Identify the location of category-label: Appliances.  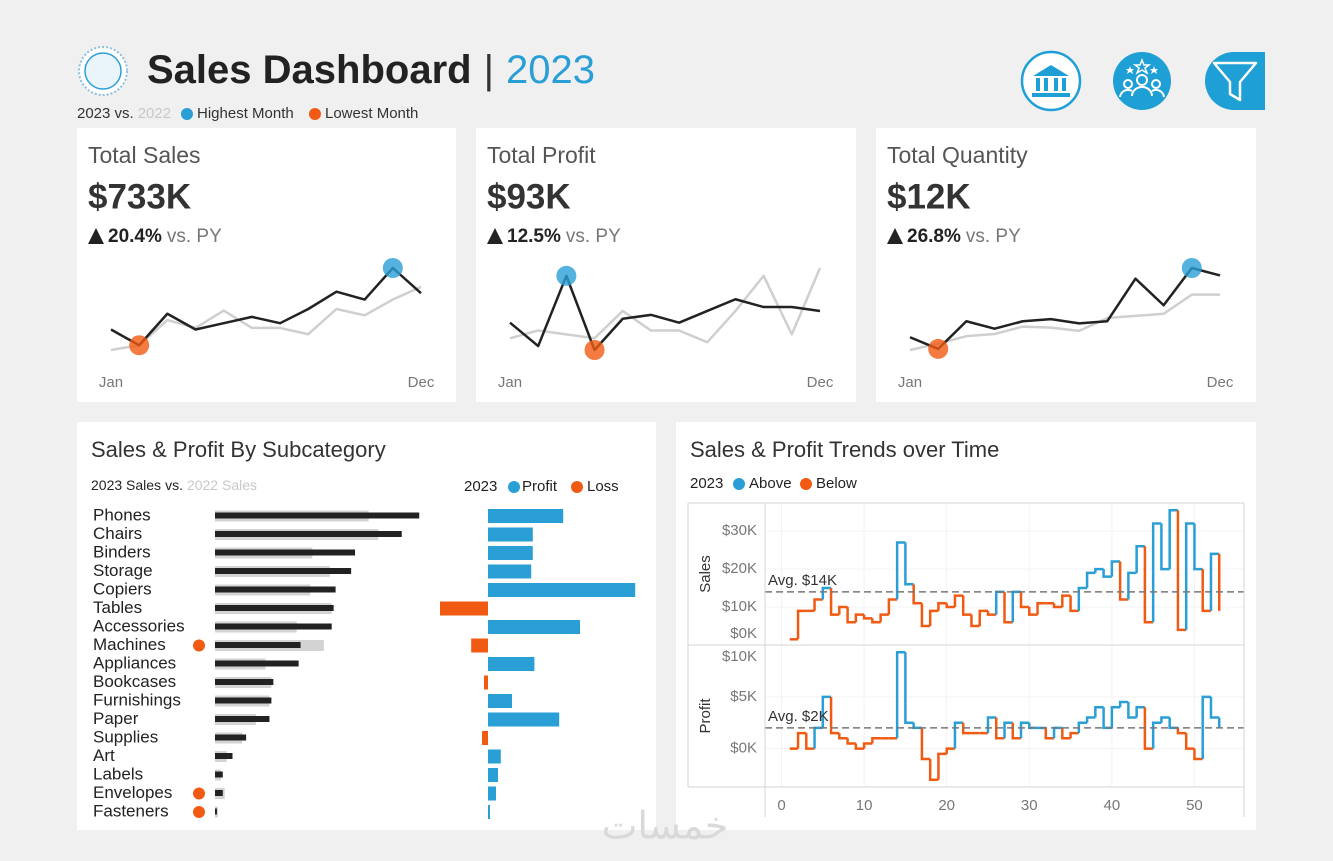
(134, 662).